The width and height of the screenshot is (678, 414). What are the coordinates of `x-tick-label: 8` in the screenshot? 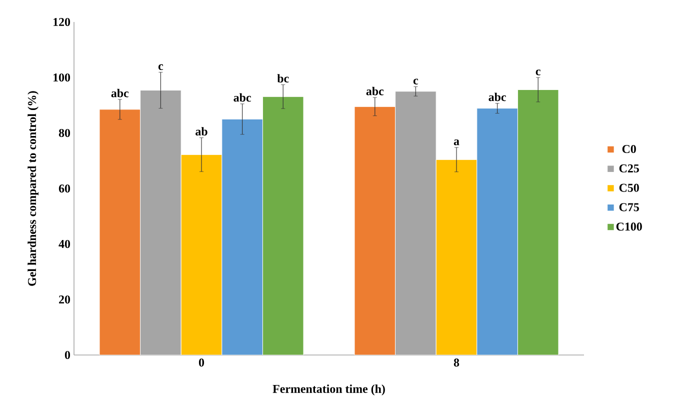 It's located at (457, 362).